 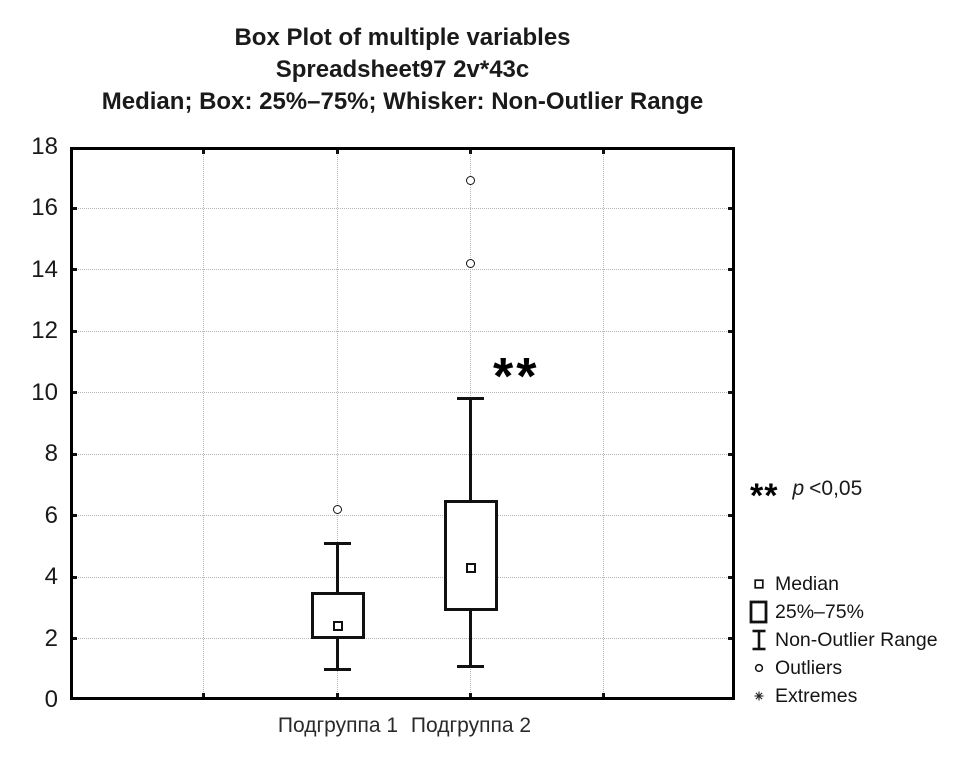 I want to click on y-tick-label: 12, so click(x=44, y=331).